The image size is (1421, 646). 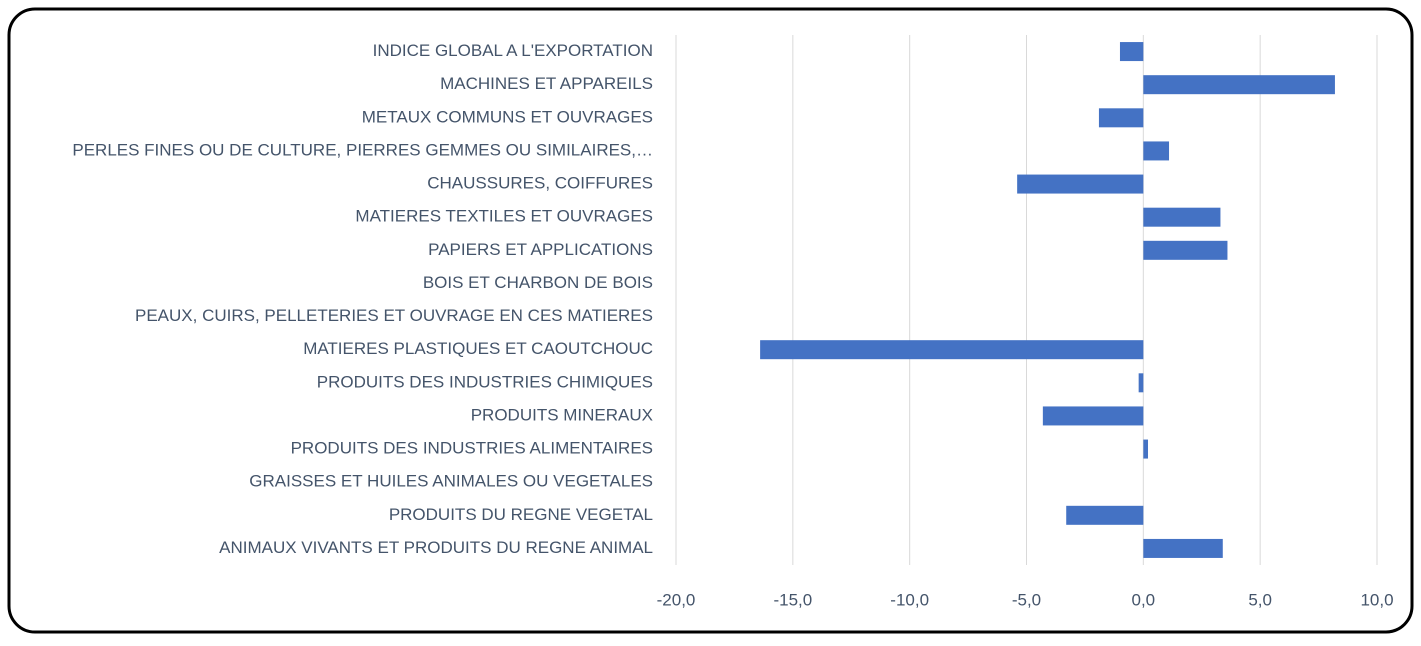 I want to click on y-tick-label: BOIS ET CHARBON DE BOIS, so click(x=538, y=282).